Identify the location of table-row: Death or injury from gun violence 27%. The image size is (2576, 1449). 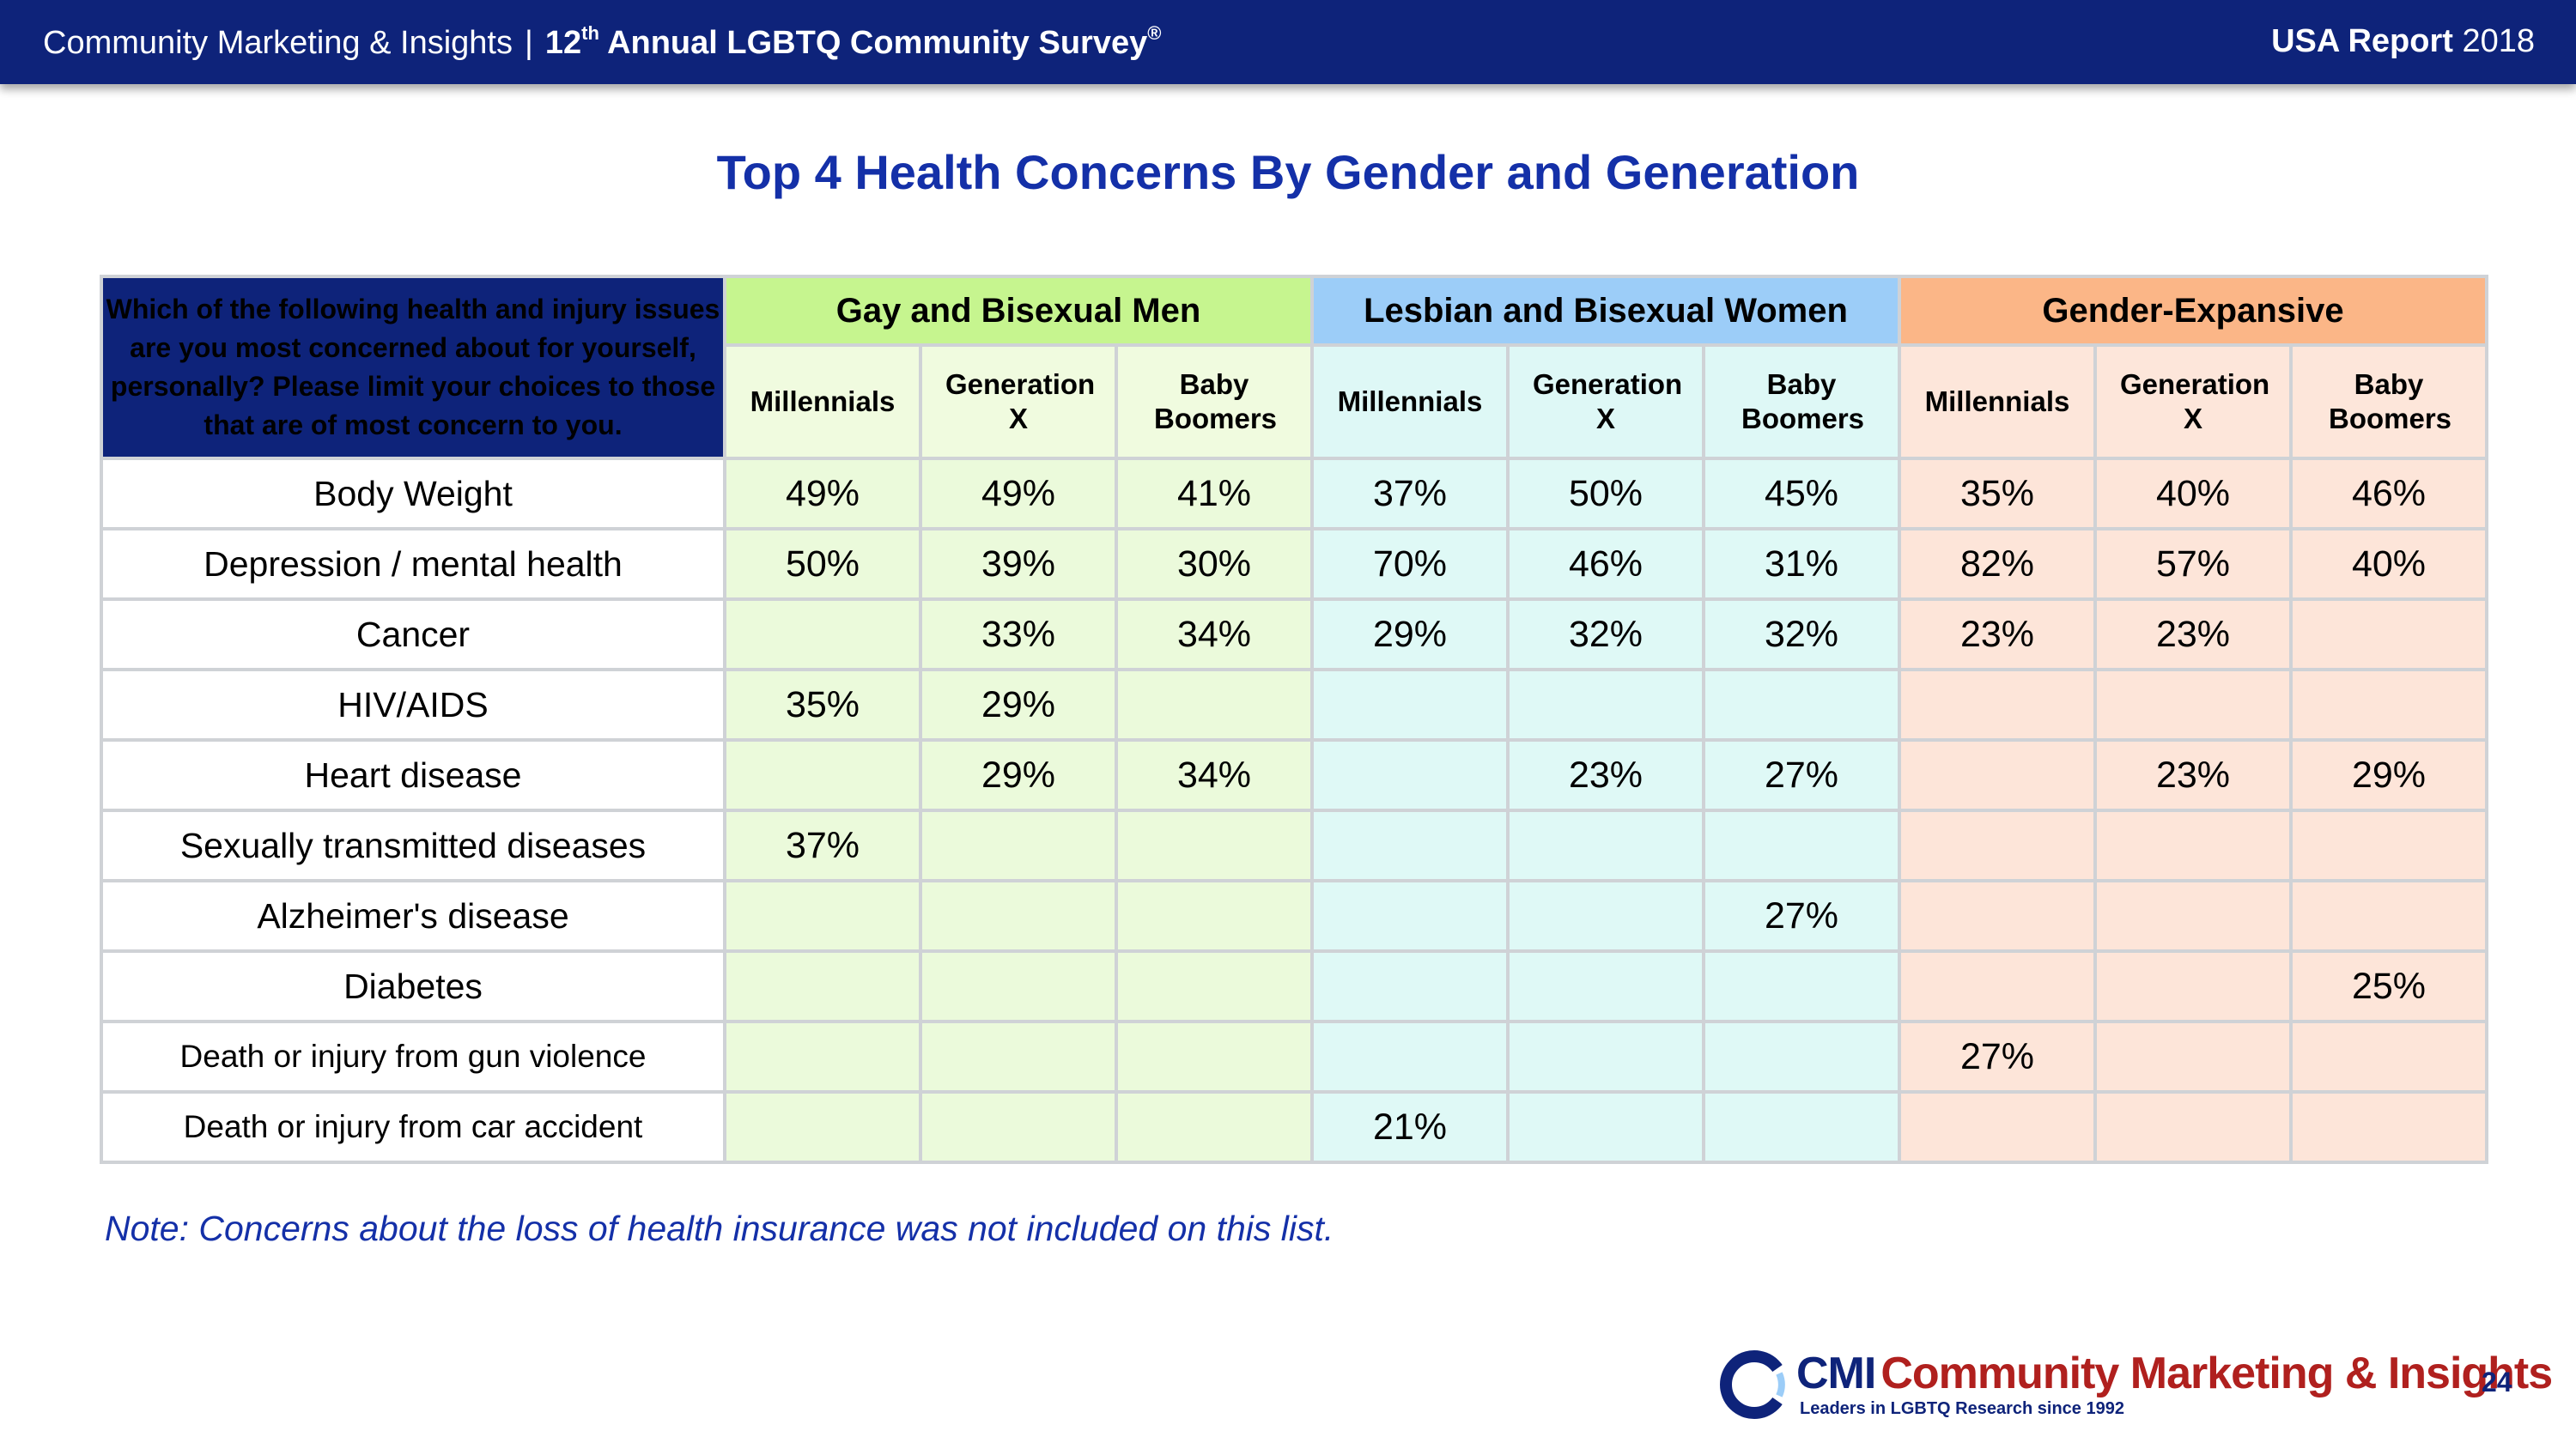
(1294, 1057).